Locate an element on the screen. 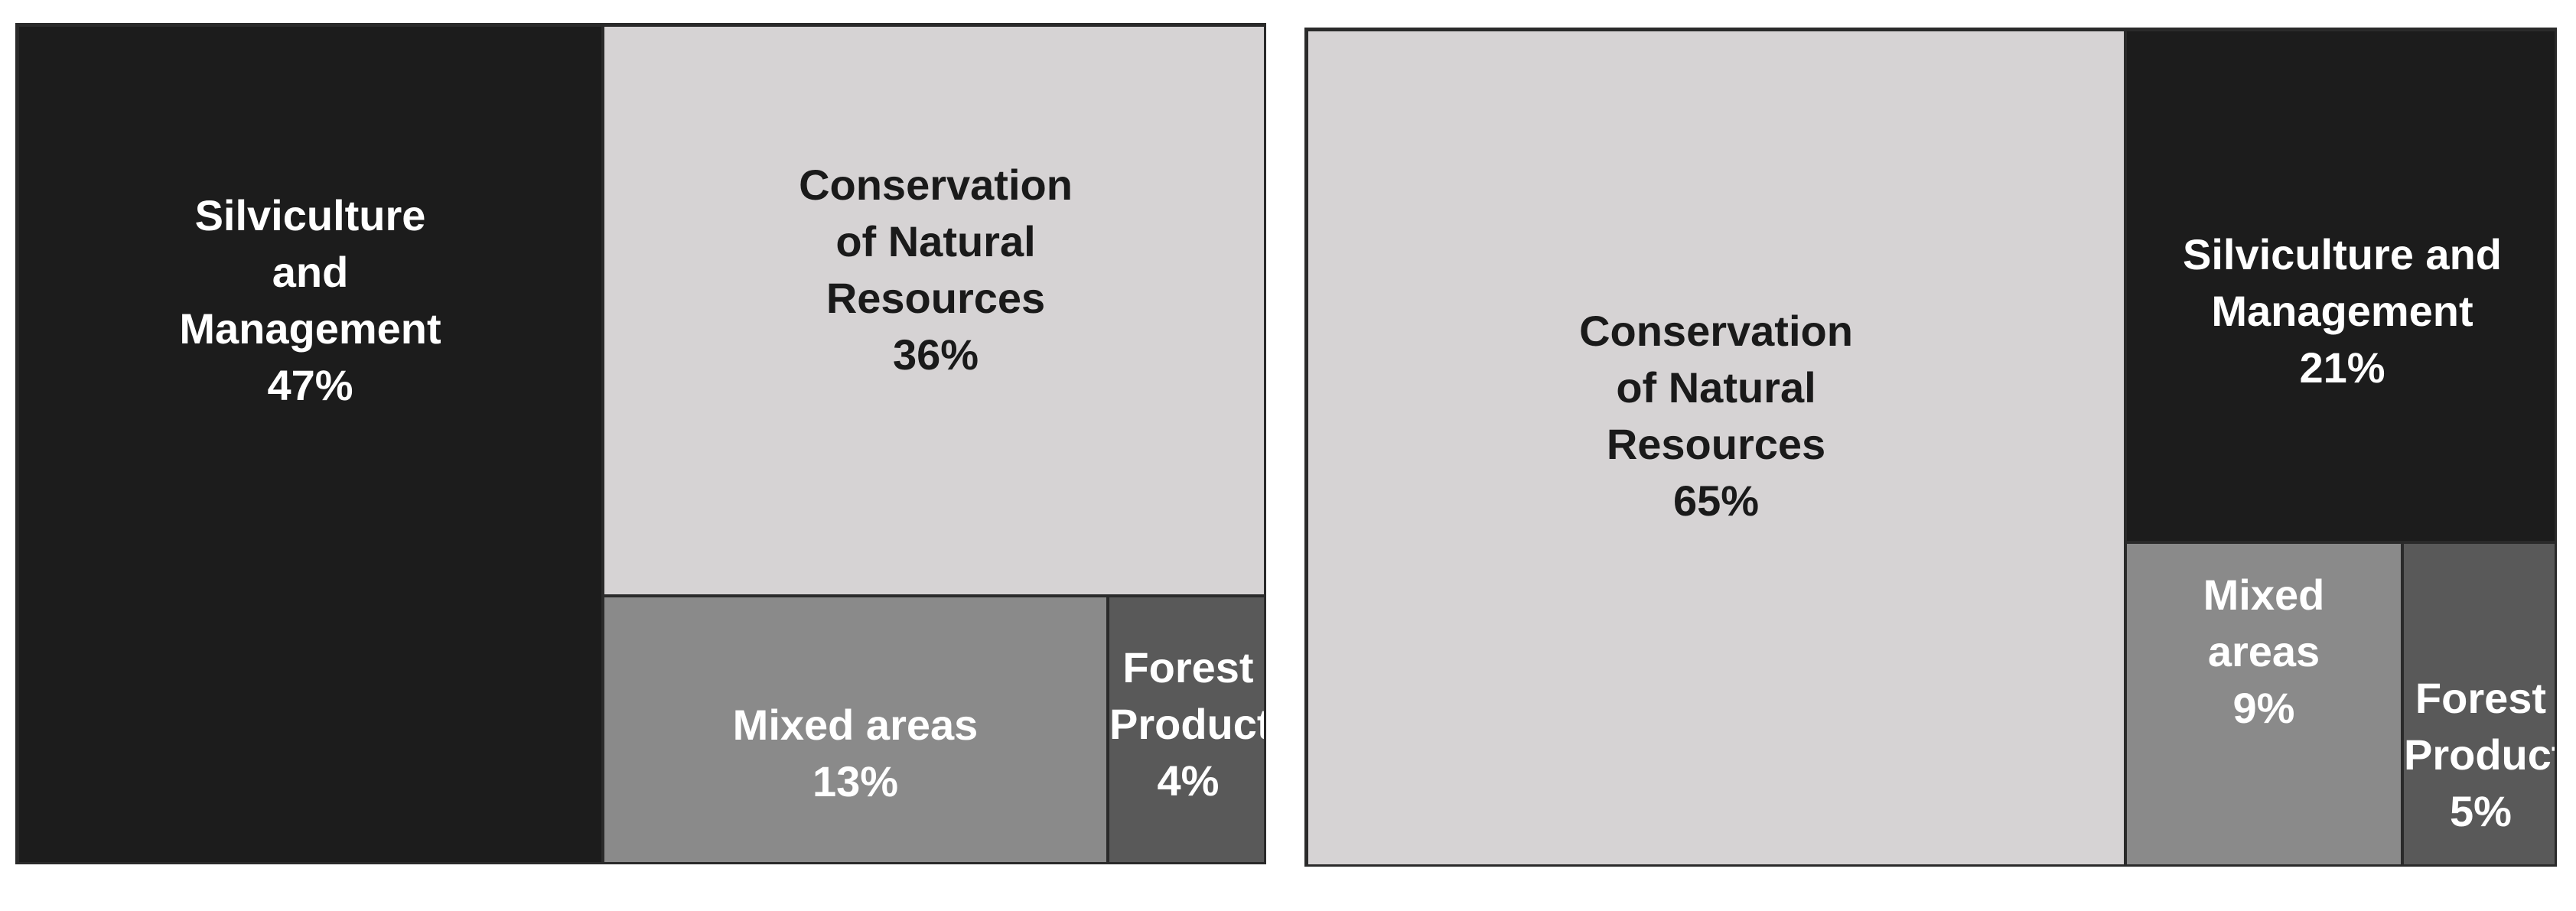 The height and width of the screenshot is (911, 2576). treemap-tile: Mixed areas 9% is located at coordinates (2263, 703).